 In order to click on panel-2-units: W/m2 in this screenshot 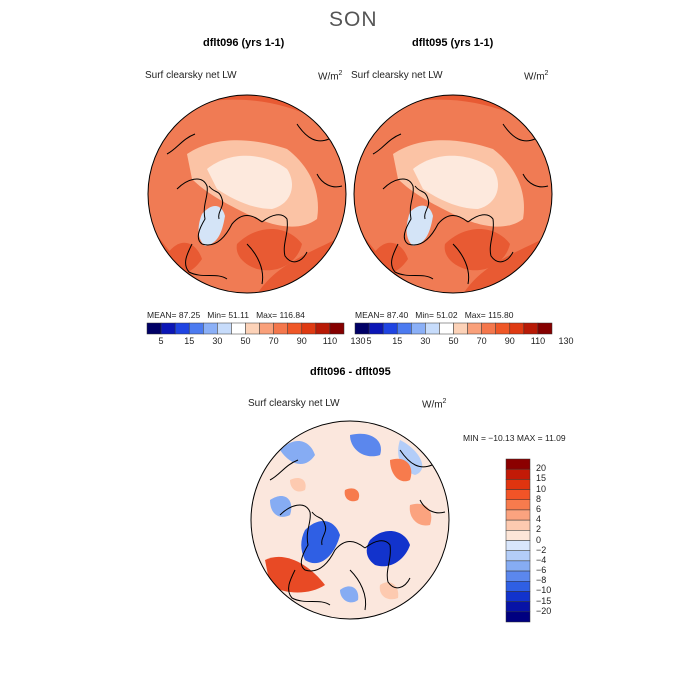, I will do `click(536, 76)`.